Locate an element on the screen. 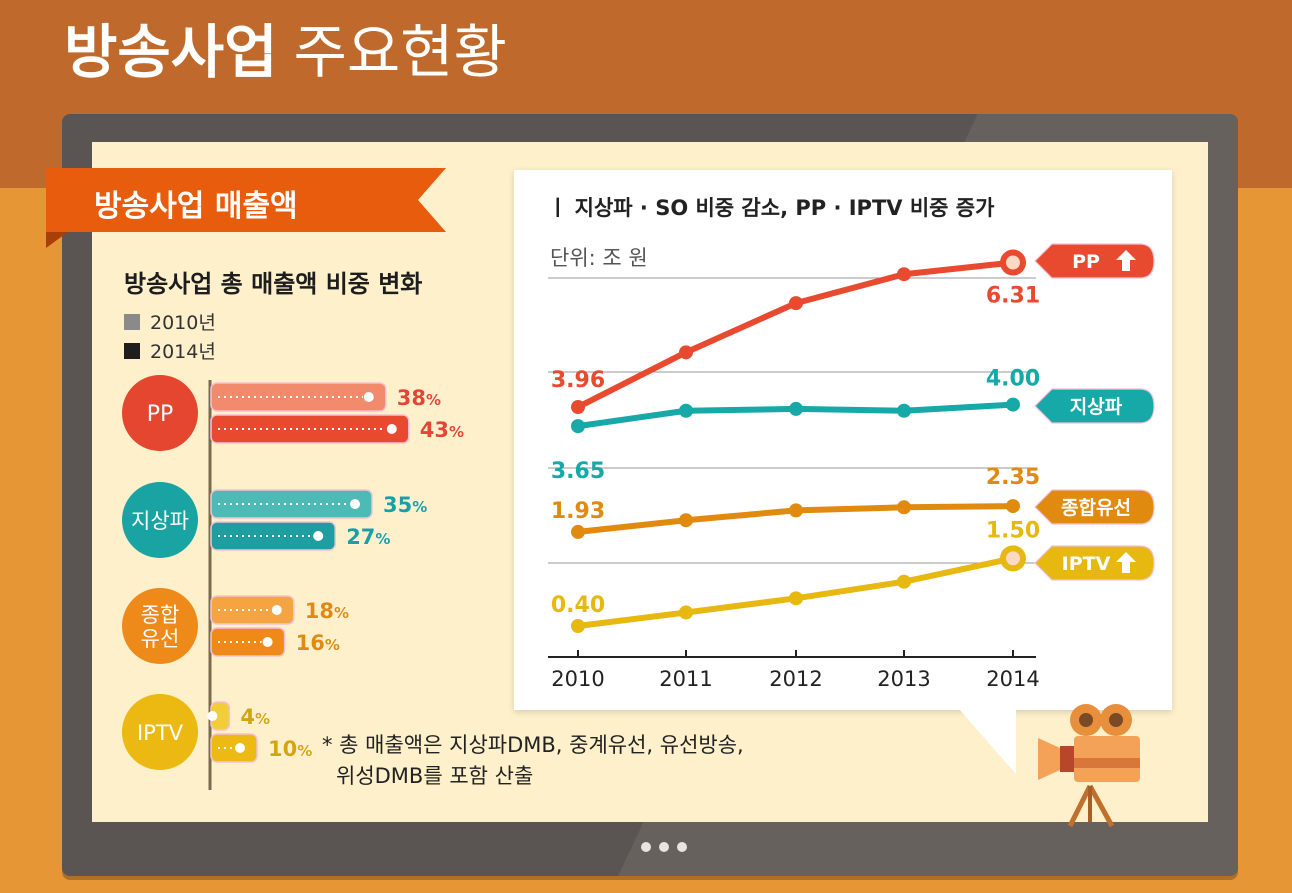 Image resolution: width=1292 pixels, height=893 pixels. series-tag-label: IPTV is located at coordinates (1086, 564).